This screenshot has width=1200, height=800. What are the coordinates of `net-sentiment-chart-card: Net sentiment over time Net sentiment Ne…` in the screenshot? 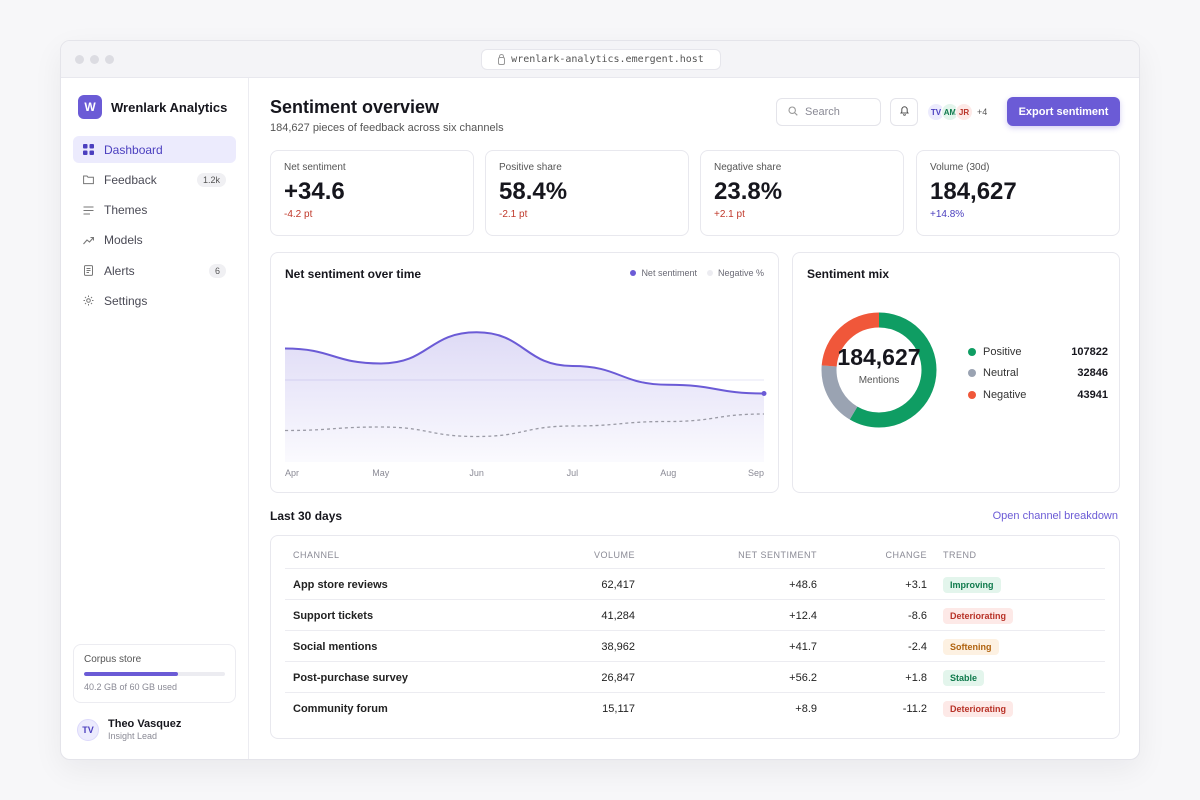 It's located at (524, 372).